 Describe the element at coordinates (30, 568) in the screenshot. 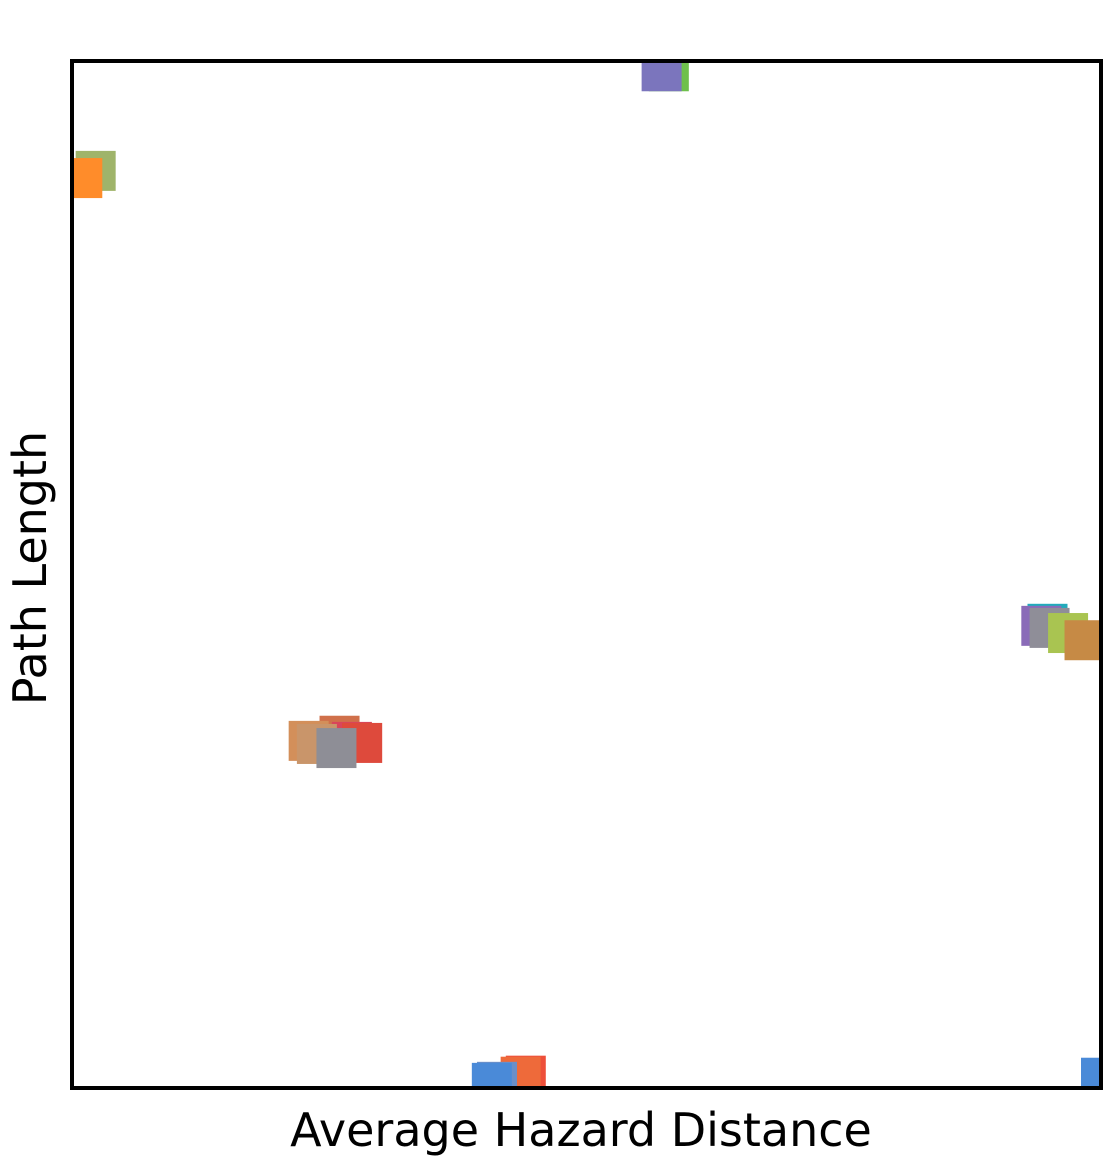

I see `y-axis-label: Path Length` at that location.